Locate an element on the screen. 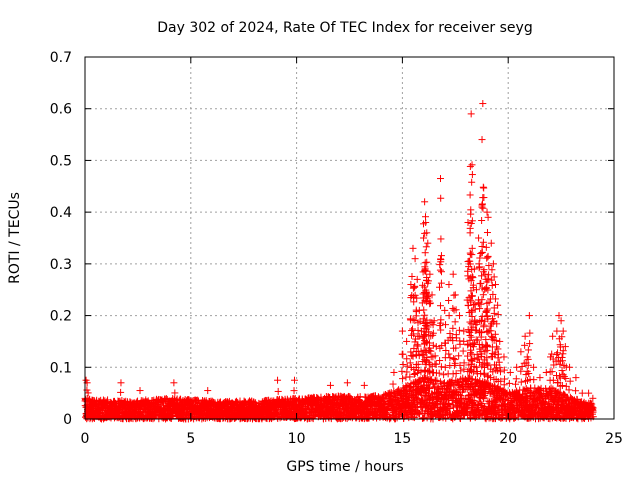 The image size is (640, 480). x-tick-label: 20 is located at coordinates (508, 439).